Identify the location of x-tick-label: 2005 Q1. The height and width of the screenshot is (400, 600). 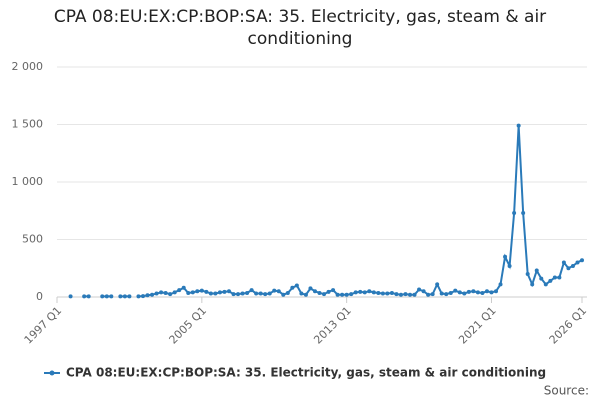
(188, 325).